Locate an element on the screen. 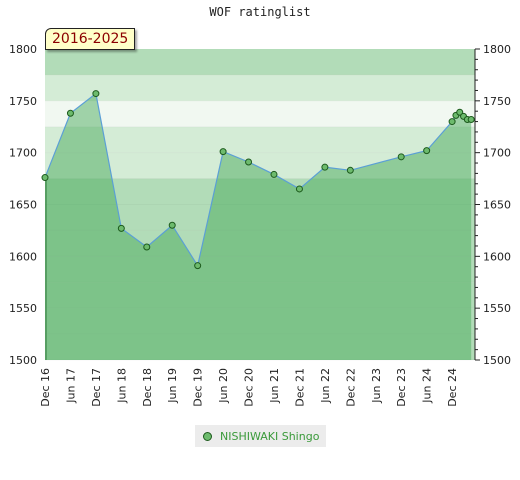 The image size is (520, 480). x-tick-label: Jun 18 is located at coordinates (121, 386).